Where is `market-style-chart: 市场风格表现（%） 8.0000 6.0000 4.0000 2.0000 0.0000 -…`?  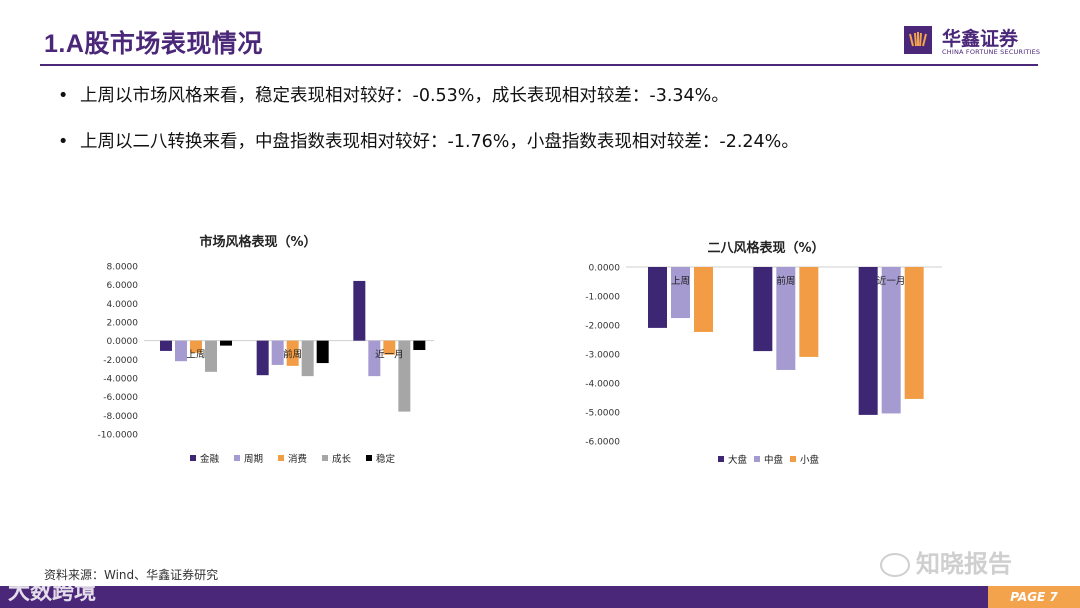
market-style-chart: 市场风格表现（%） 8.0000 6.0000 4.0000 2.0000 0.0000 -… is located at coordinates (266, 349).